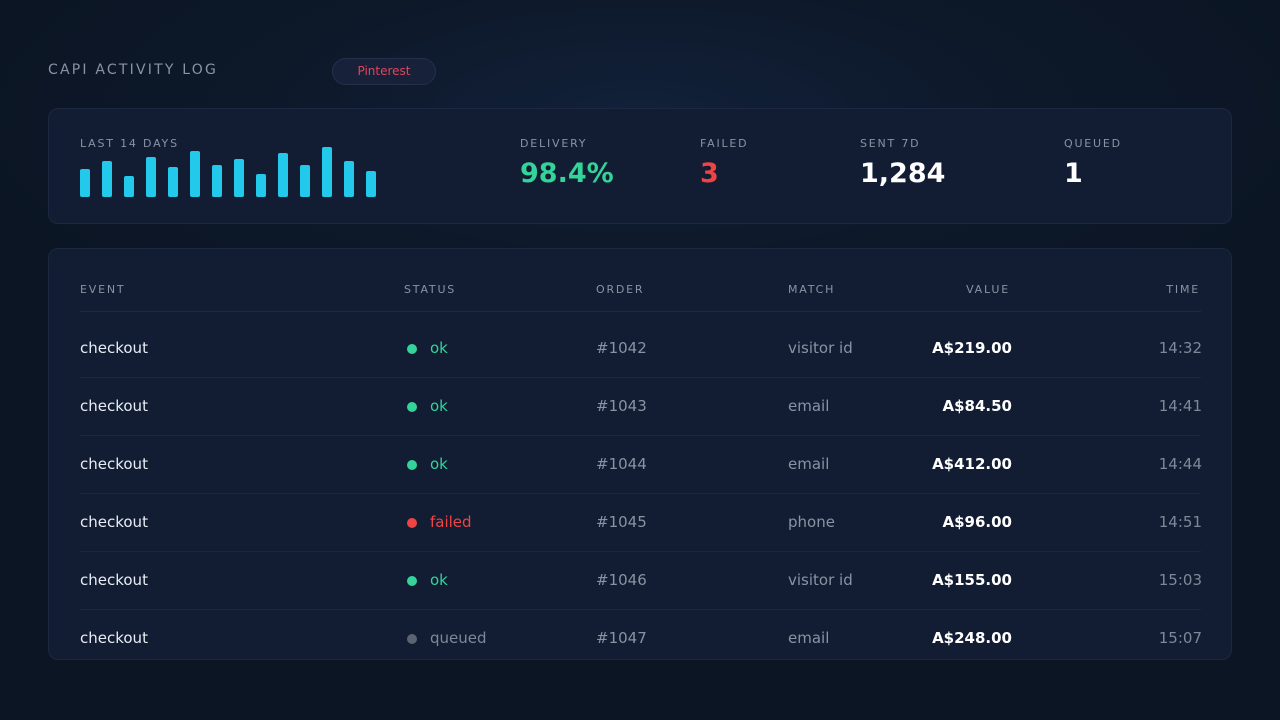 The height and width of the screenshot is (720, 1280). What do you see at coordinates (812, 289) in the screenshot?
I see `column-header-match: MATCH` at bounding box center [812, 289].